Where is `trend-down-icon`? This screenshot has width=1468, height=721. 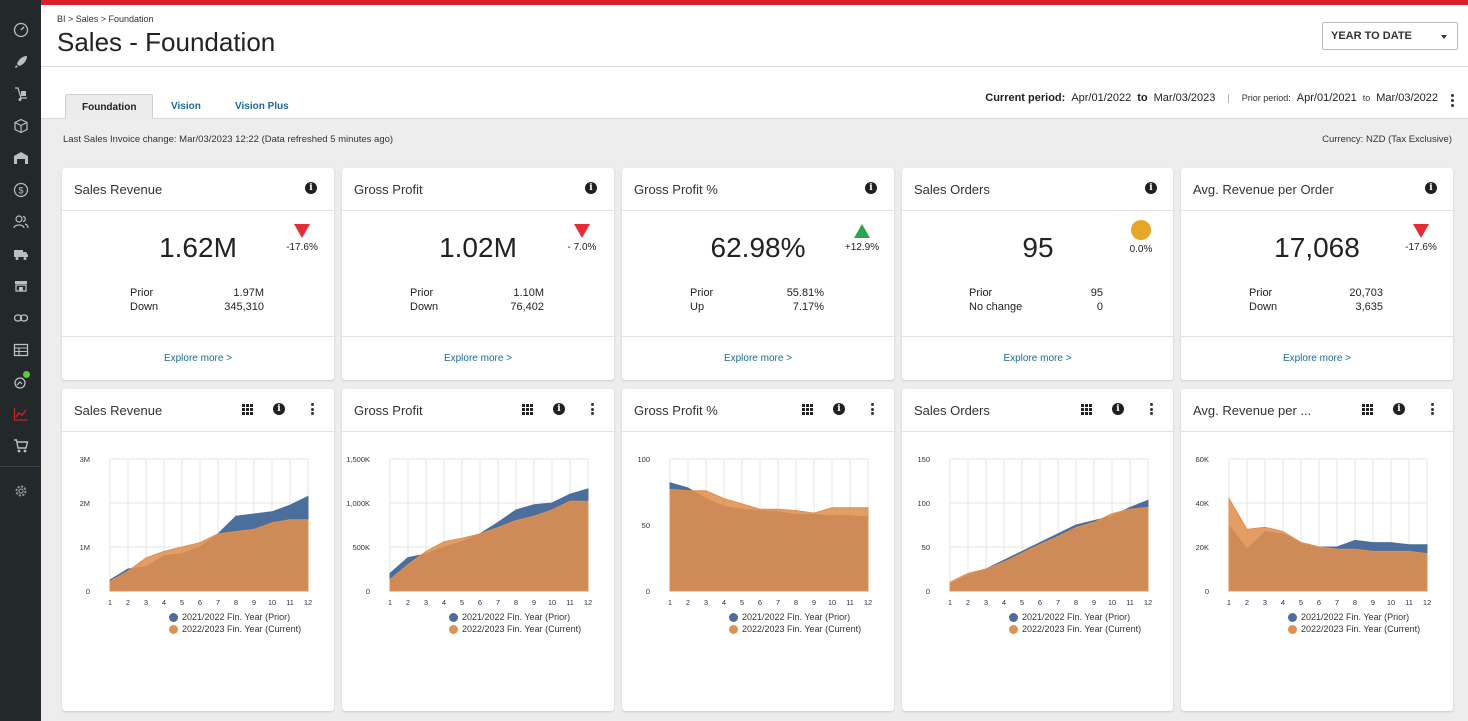
trend-down-icon is located at coordinates (1421, 231).